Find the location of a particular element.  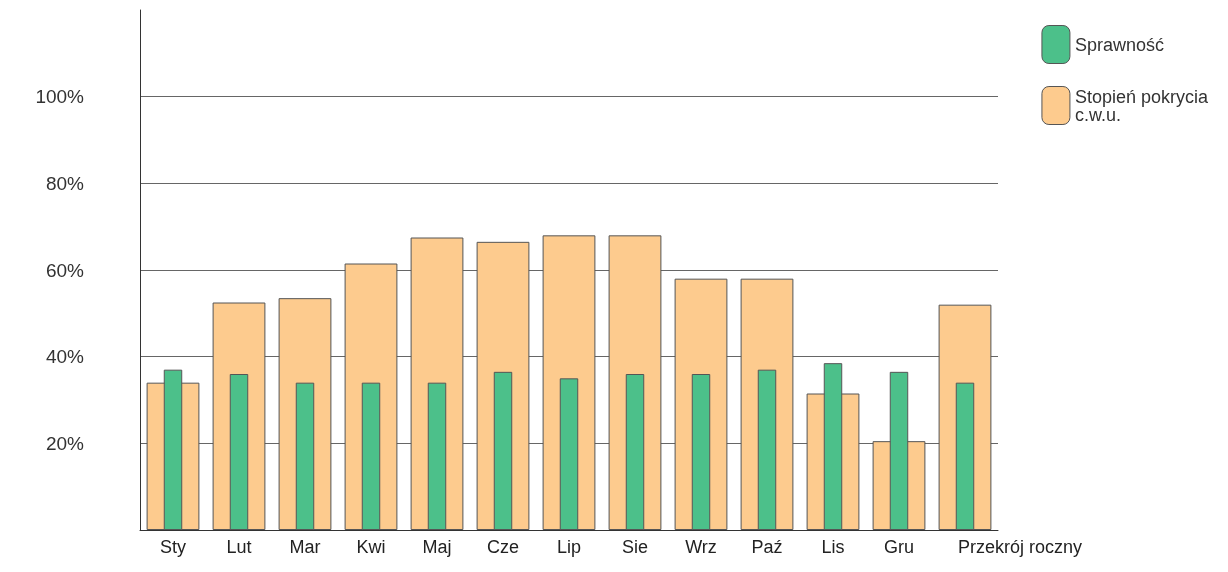

x-tick-label: Kwi is located at coordinates (371, 547).